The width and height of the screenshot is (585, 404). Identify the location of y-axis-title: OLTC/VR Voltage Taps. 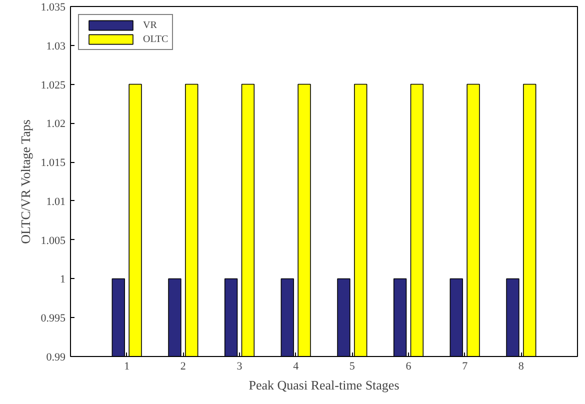
(25, 182).